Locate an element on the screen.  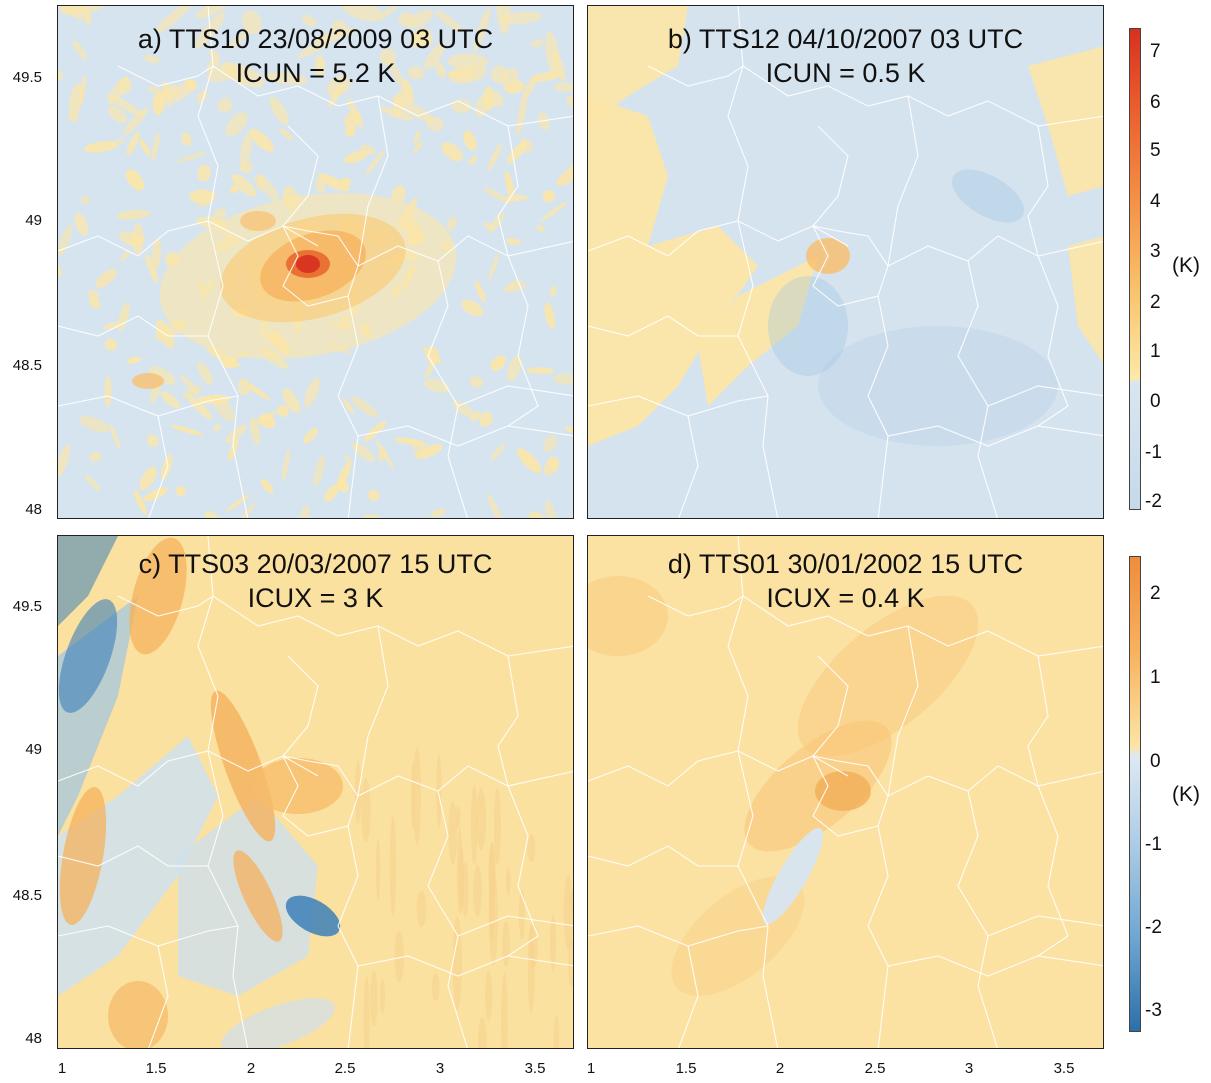
panel-a-subtitle: ICUN = 5.2 K is located at coordinates (315, 73).